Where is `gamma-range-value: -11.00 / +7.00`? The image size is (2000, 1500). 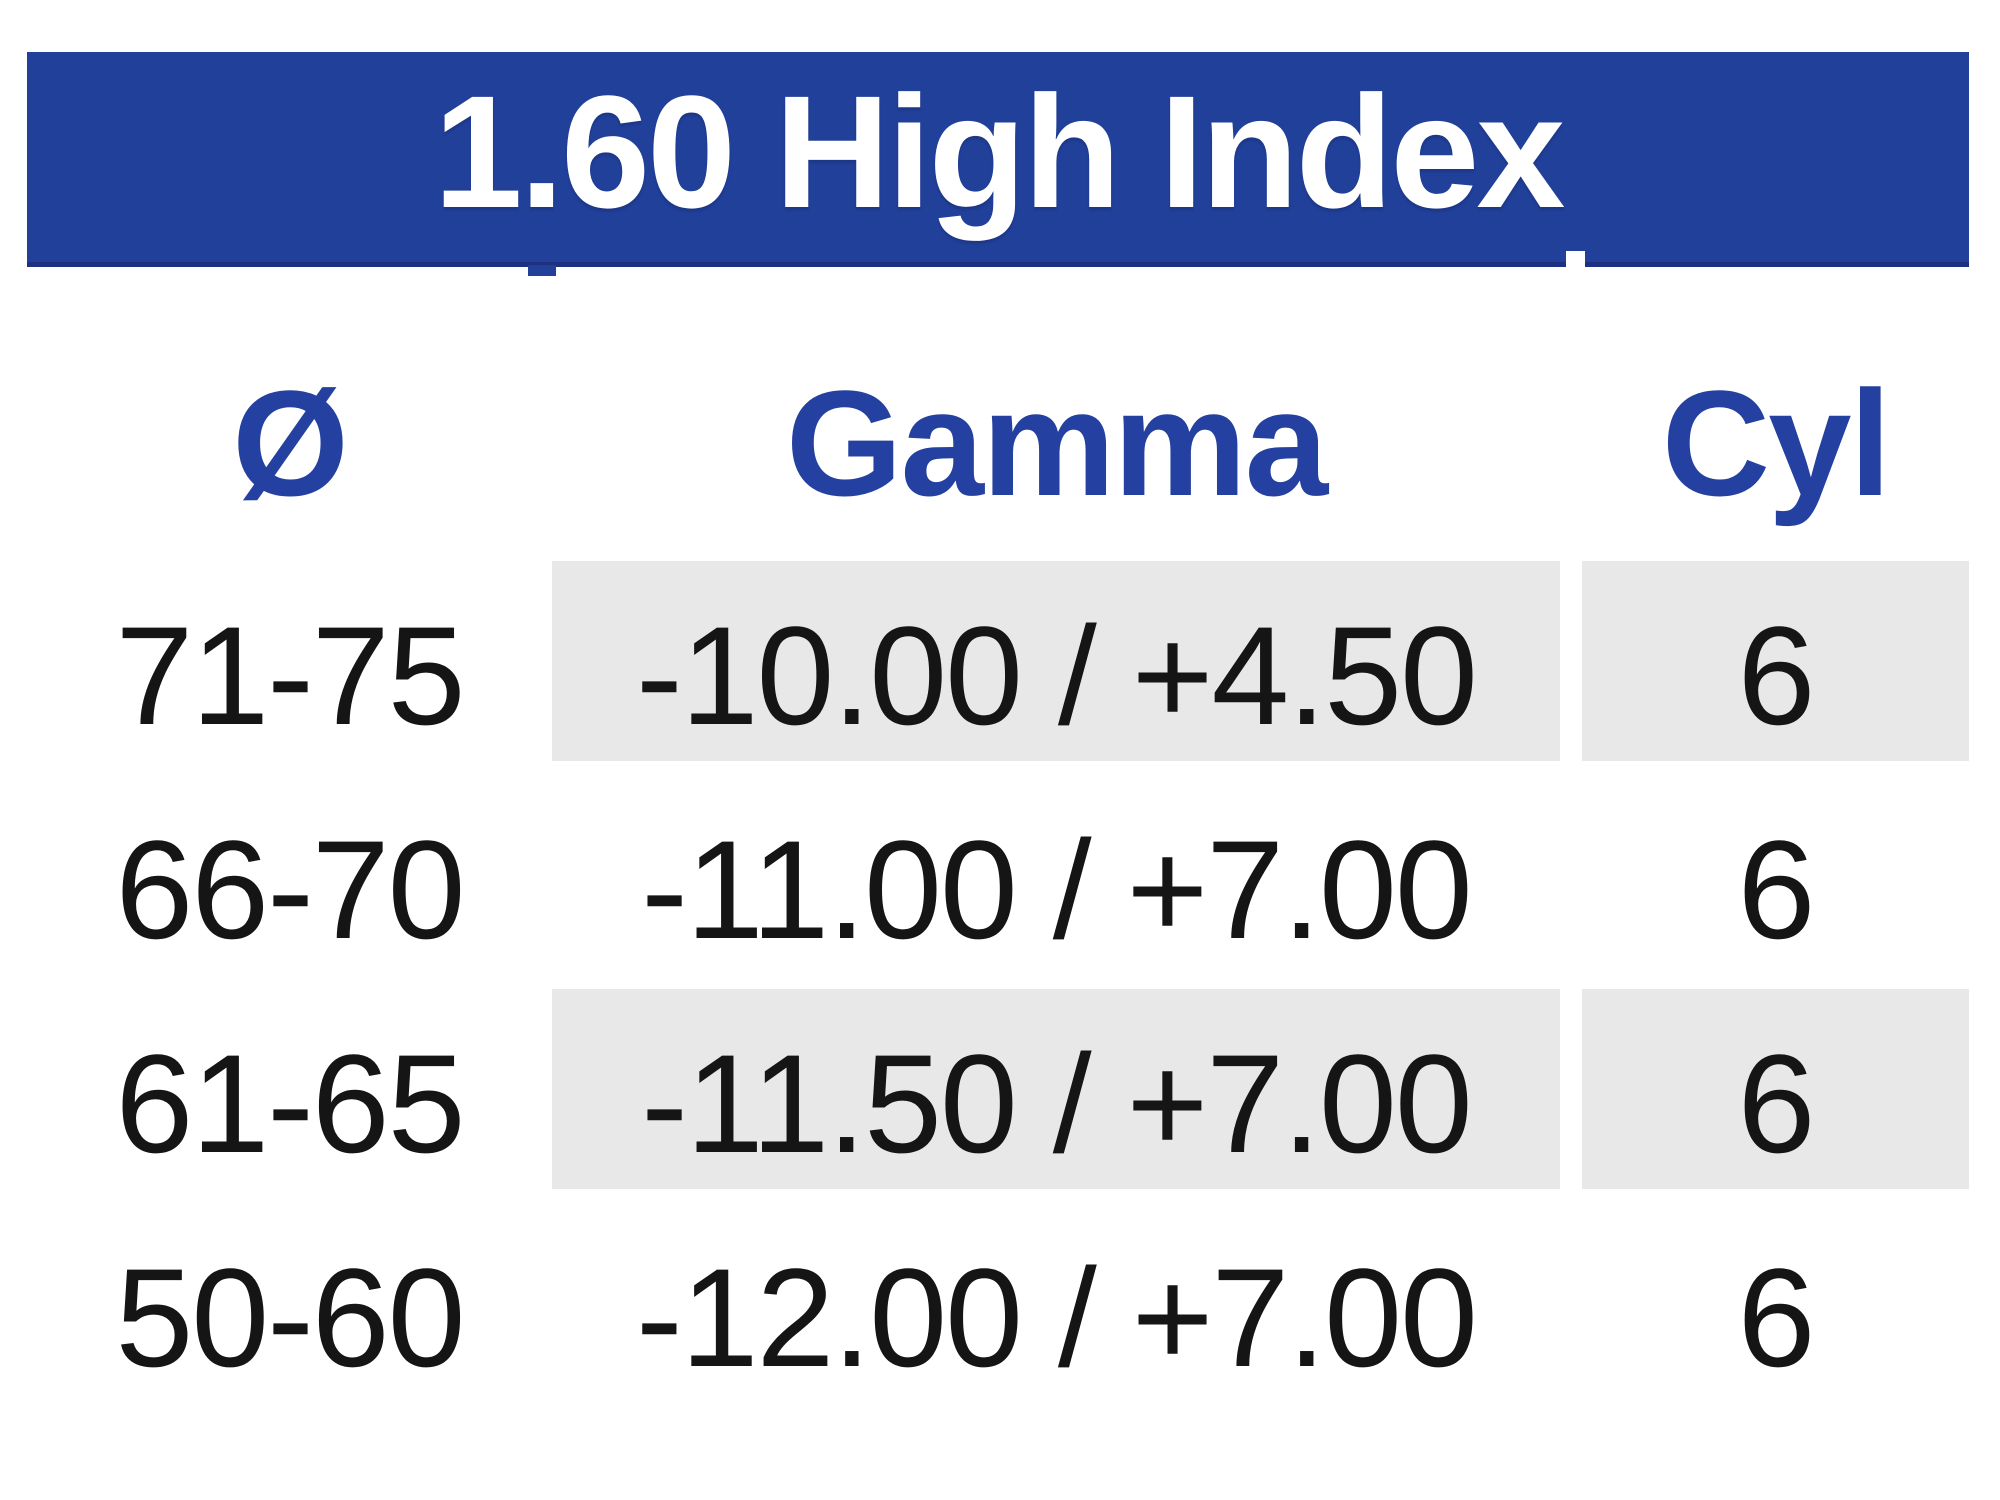 gamma-range-value: -11.00 / +7.00 is located at coordinates (1056, 889).